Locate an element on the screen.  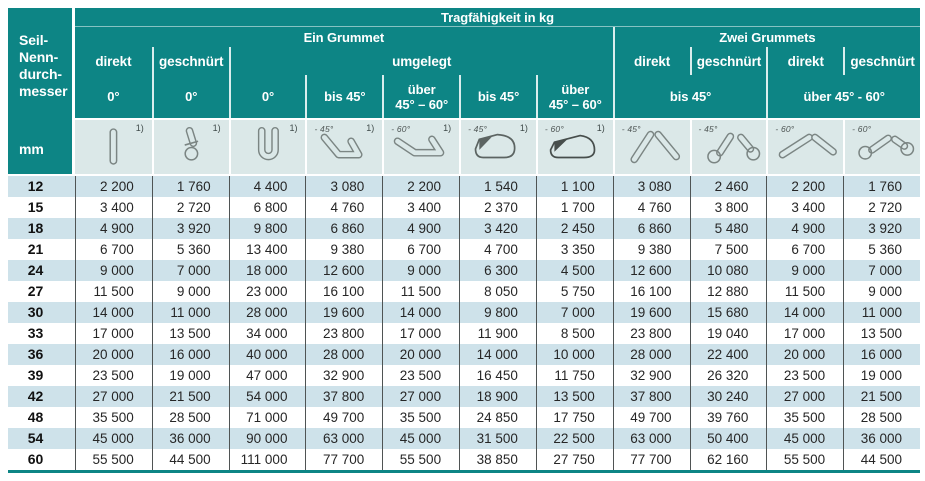
capacity-value: 23 500 is located at coordinates (420, 375).